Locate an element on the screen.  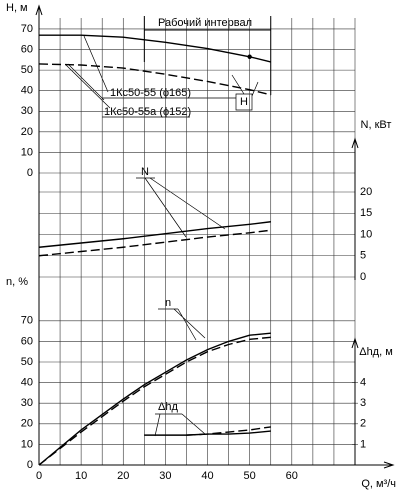
y-axis-label: n, % is located at coordinates (17, 282).